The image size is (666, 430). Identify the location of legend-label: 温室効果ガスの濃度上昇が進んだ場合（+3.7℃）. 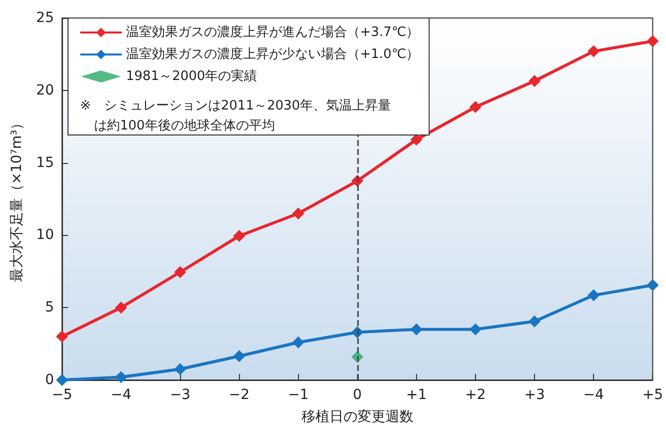
(273, 32).